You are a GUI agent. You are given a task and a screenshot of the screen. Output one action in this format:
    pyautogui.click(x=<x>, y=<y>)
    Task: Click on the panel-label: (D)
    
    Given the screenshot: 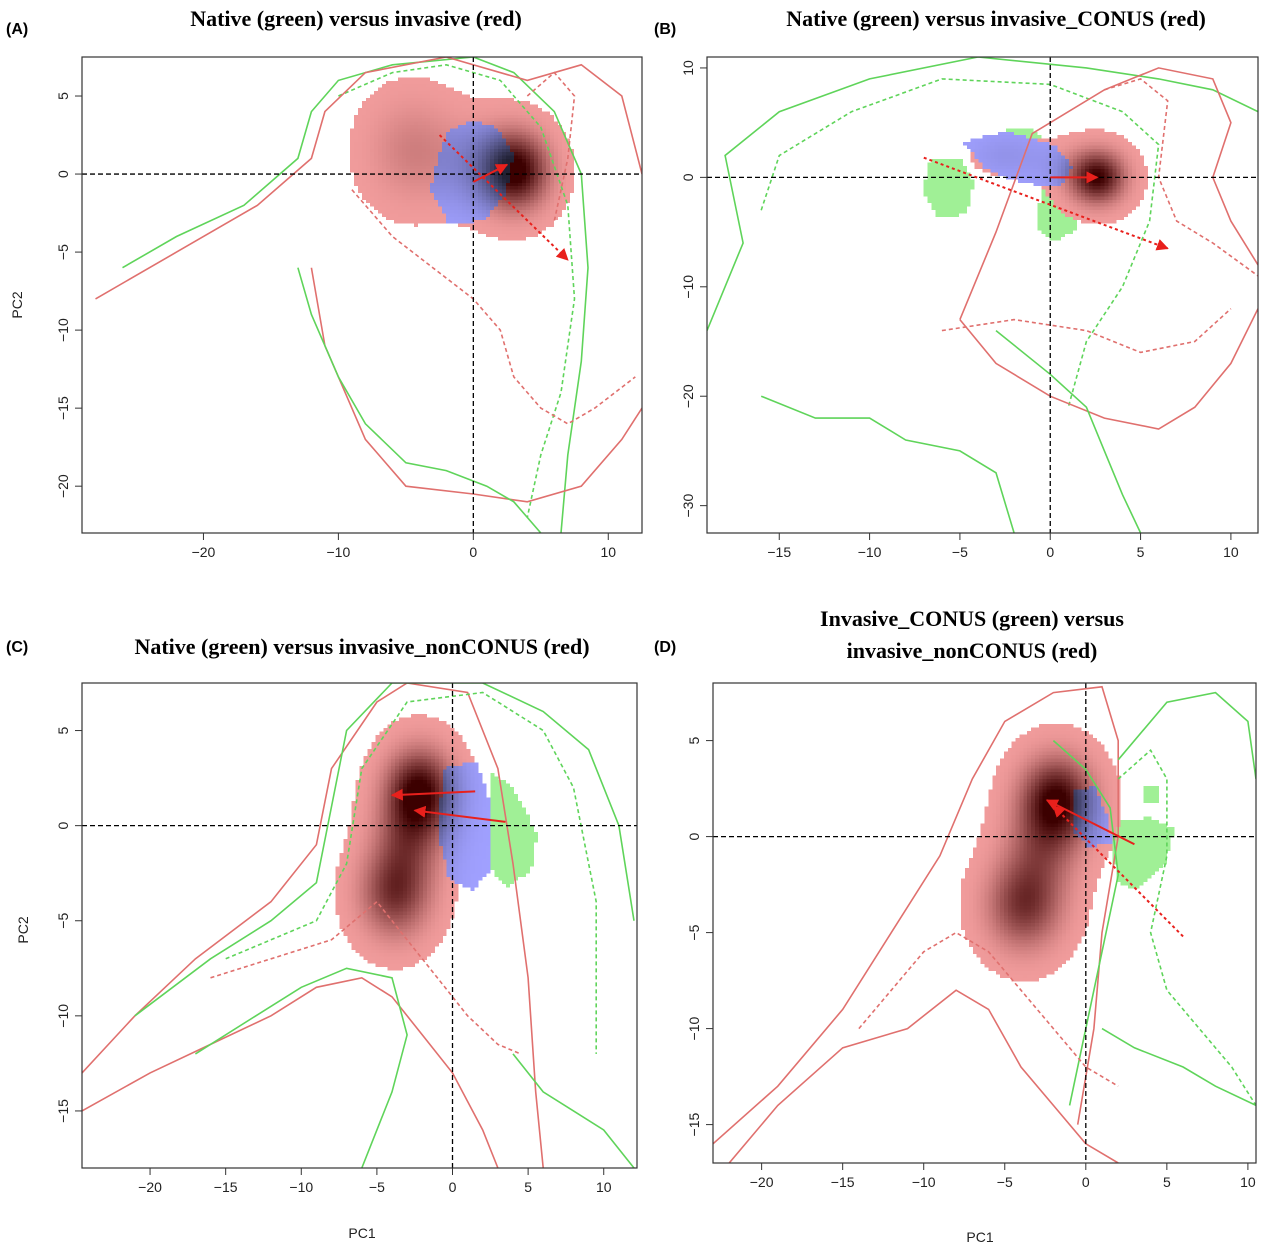 What is the action you would take?
    pyautogui.click(x=665, y=647)
    